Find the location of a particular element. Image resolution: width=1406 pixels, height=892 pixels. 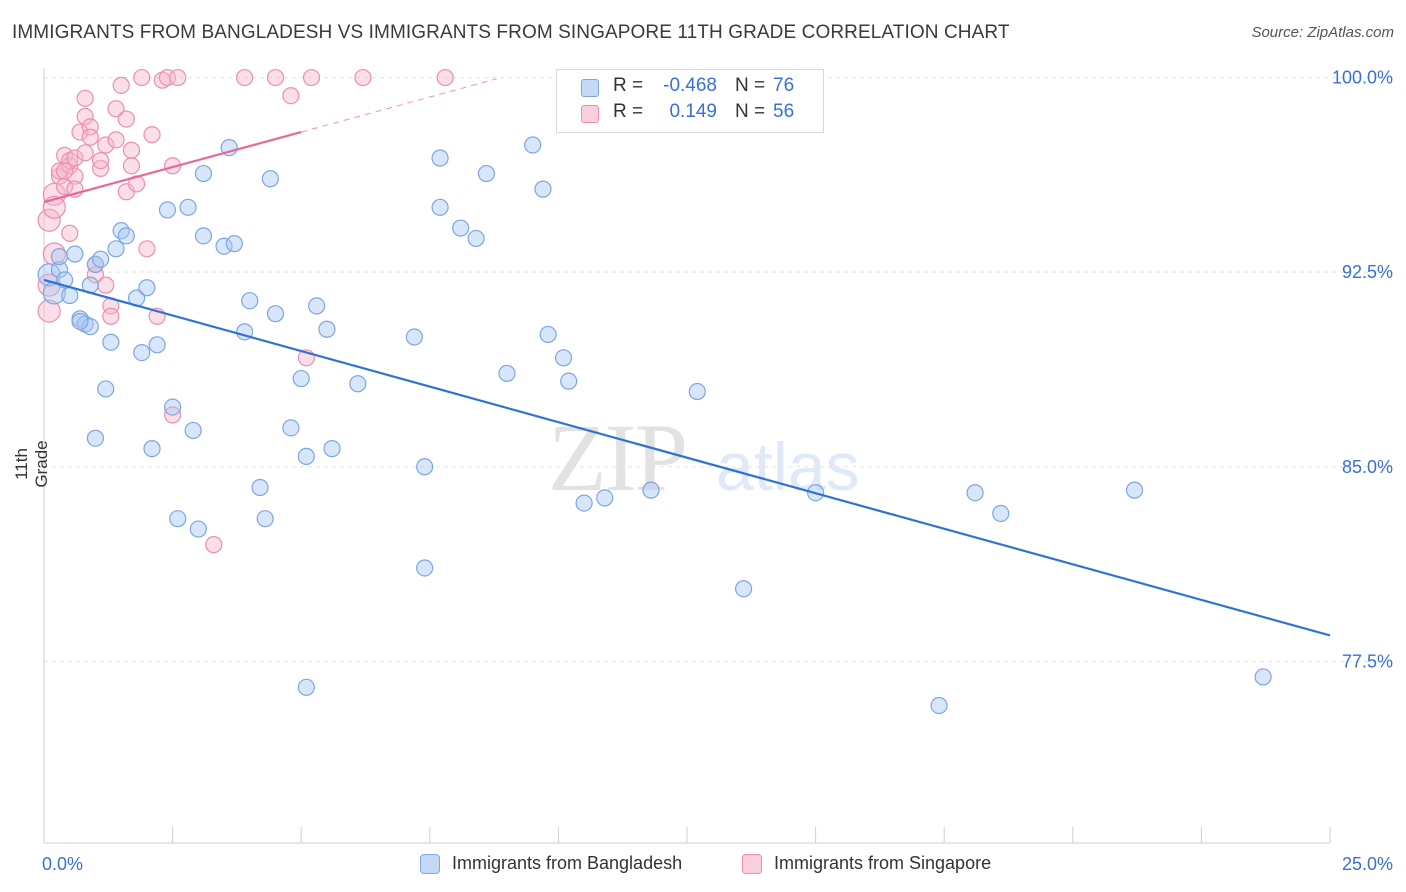

watermark-atlas: atlas is located at coordinates (788, 467).